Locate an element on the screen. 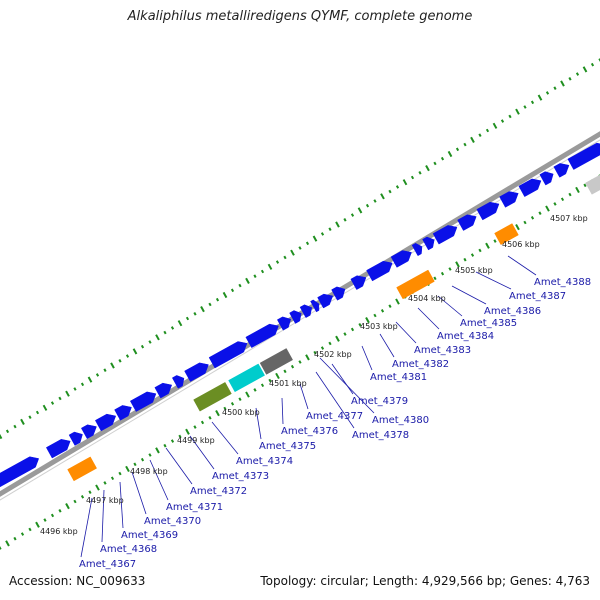  gene-label: Amet_4372 is located at coordinates (218, 491).